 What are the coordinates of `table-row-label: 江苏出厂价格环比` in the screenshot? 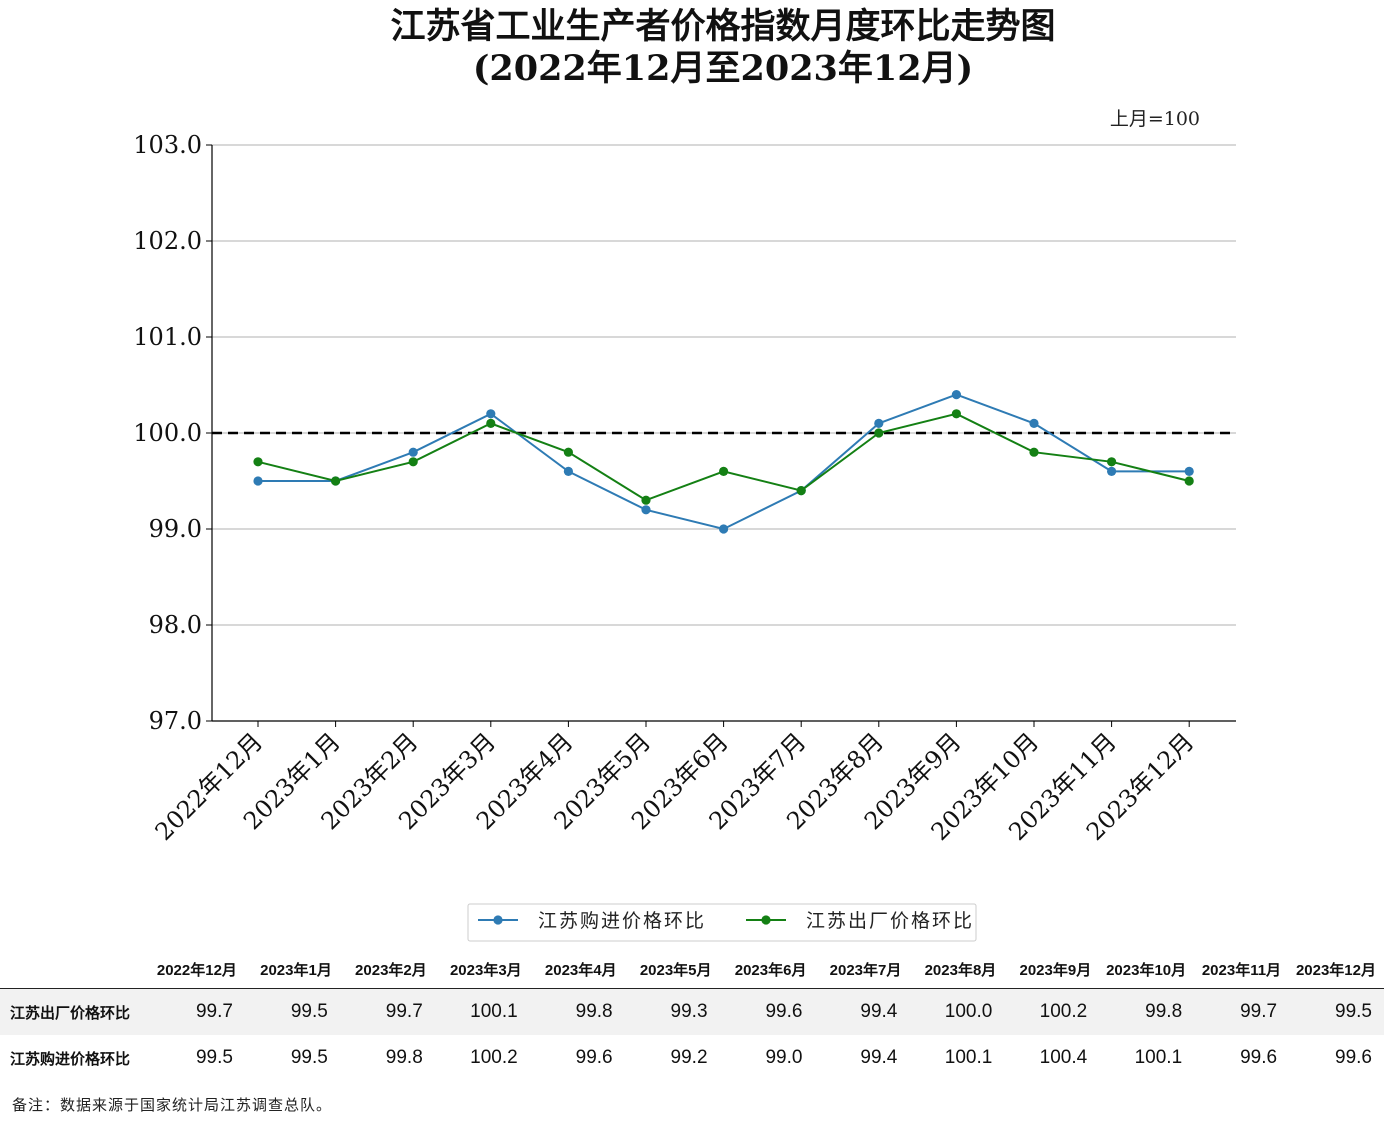 It's located at (75, 1011).